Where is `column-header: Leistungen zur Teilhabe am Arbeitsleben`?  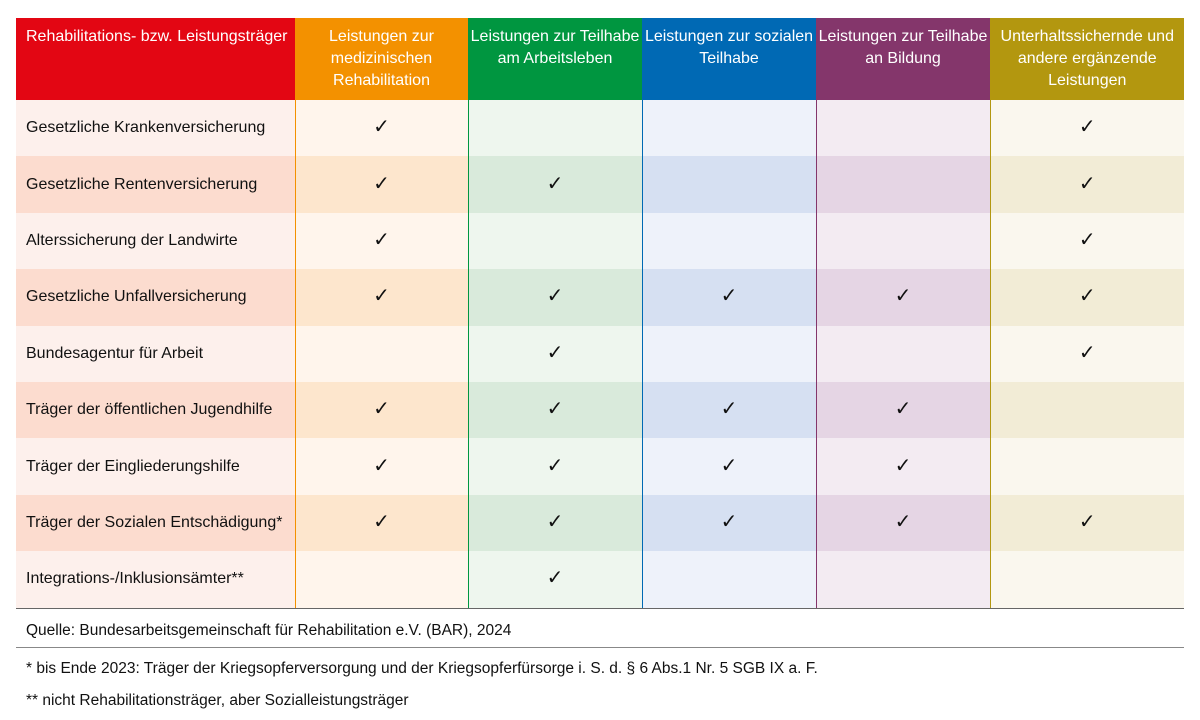
column-header: Leistungen zur Teilhabe am Arbeitsleben is located at coordinates (554, 59).